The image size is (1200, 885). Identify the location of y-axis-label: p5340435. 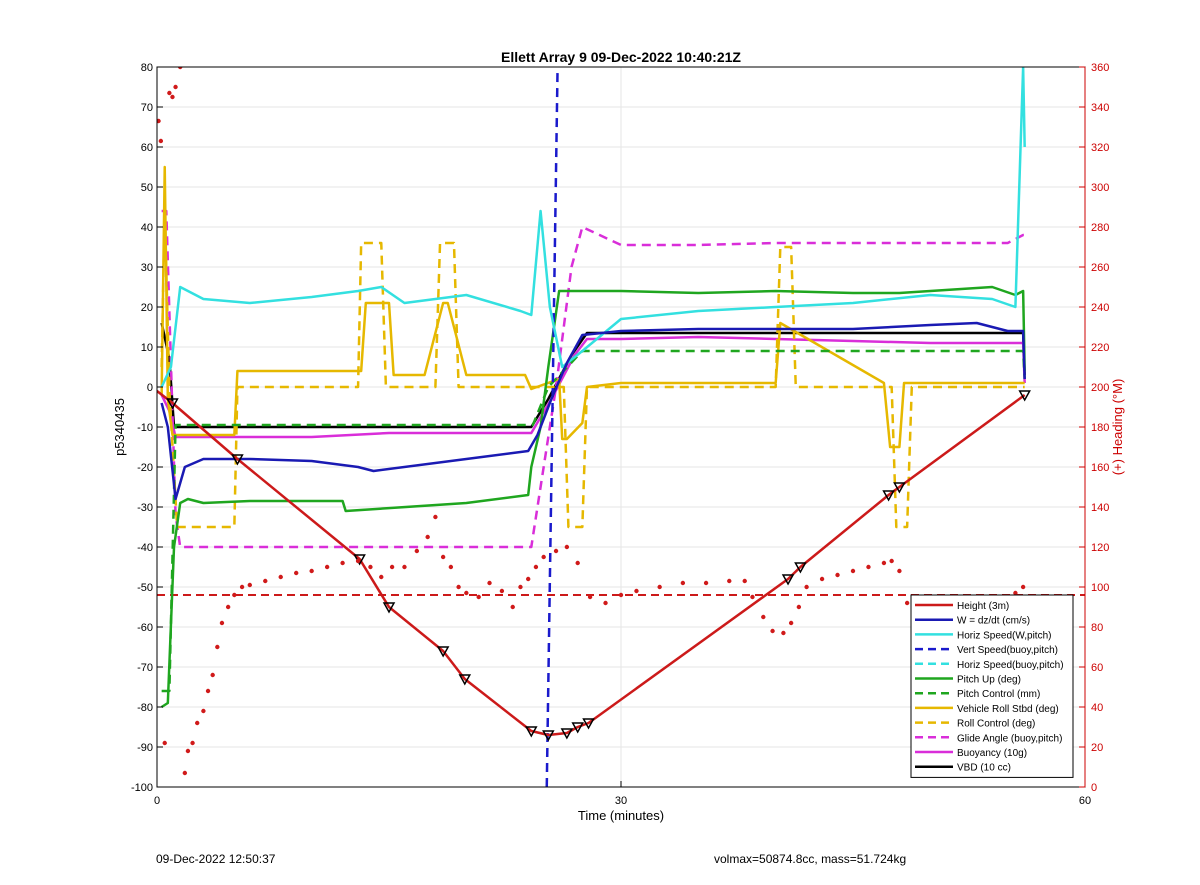
(119, 427).